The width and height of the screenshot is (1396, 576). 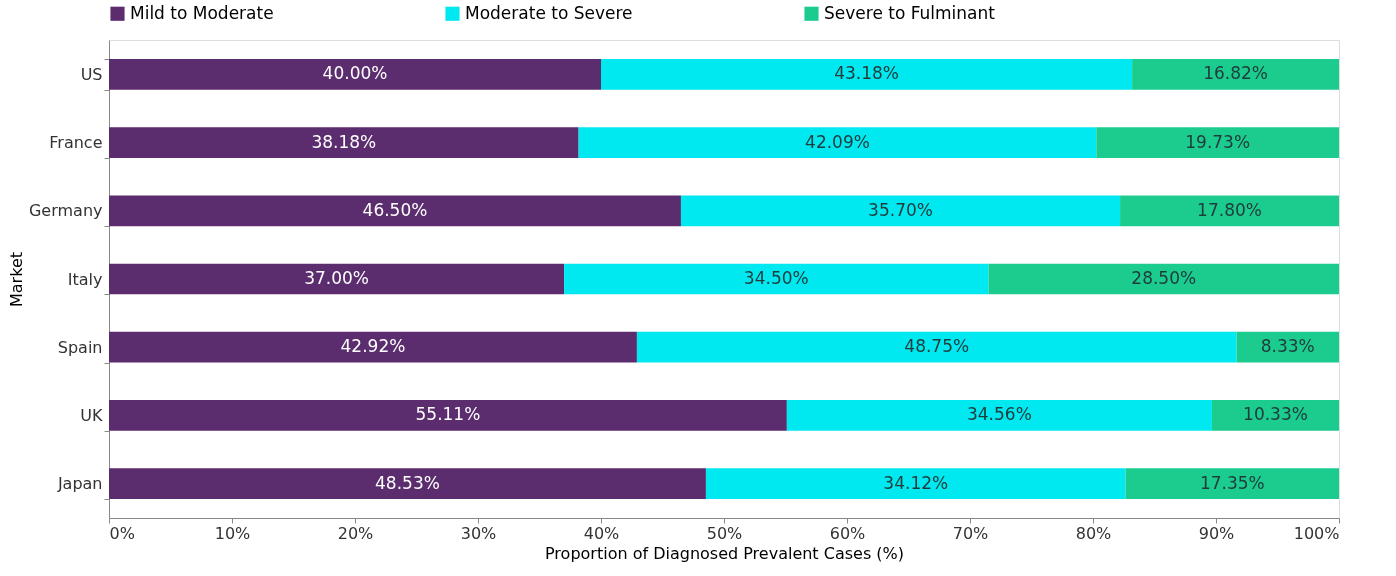 I want to click on y-tick-label: France, so click(x=76, y=143).